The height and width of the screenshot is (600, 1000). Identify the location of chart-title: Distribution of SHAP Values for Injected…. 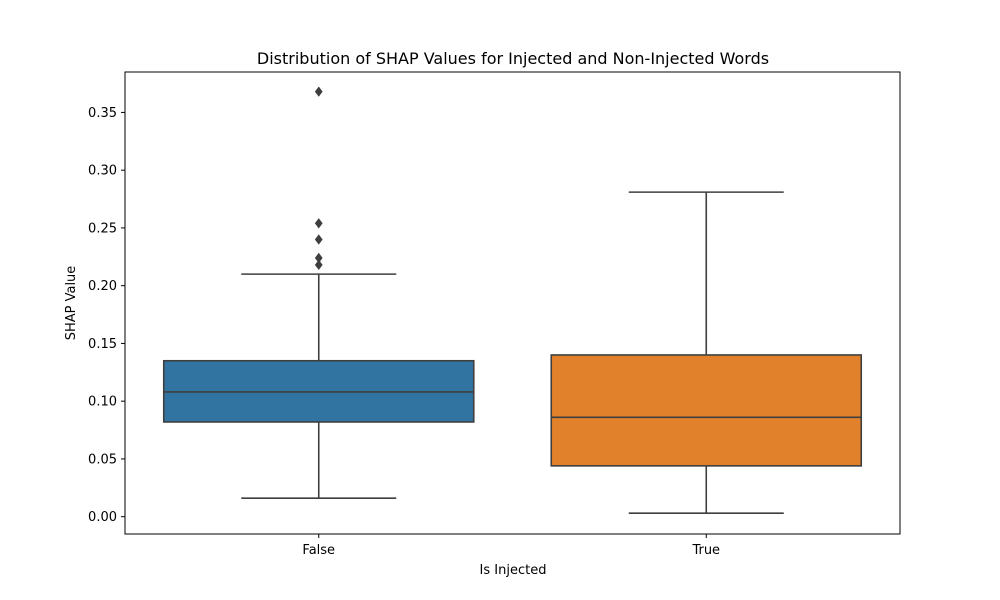
(513, 58).